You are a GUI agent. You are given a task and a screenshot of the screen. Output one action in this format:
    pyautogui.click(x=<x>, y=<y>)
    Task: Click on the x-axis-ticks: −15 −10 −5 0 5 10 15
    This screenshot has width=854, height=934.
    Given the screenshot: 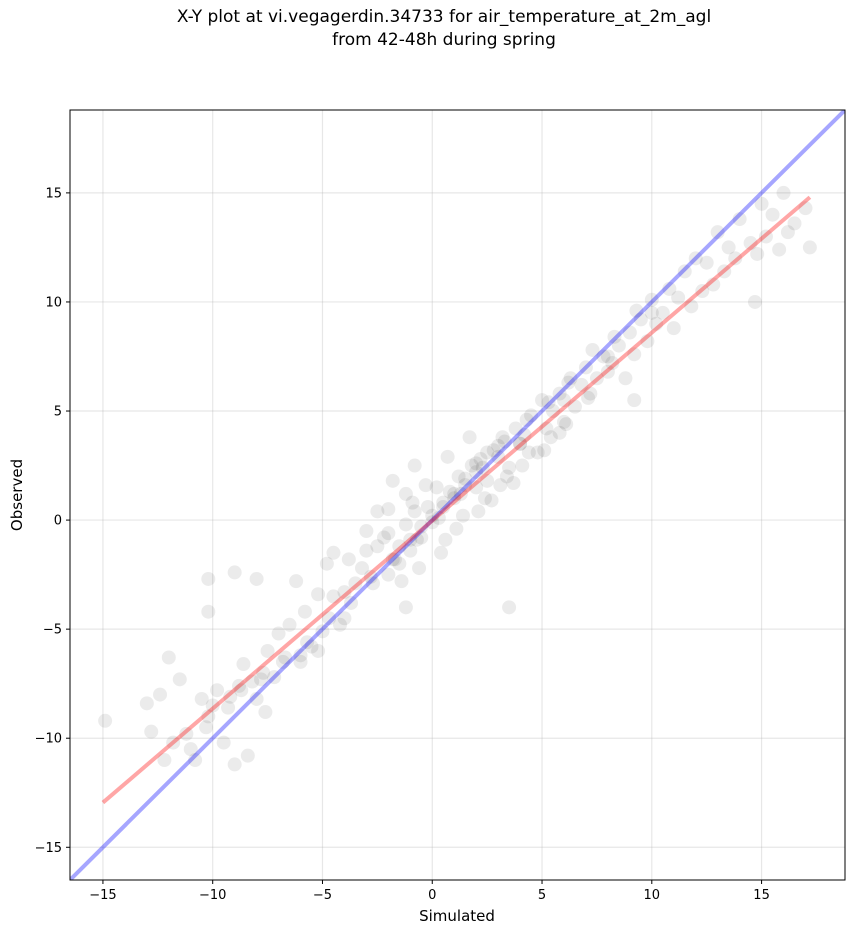 What is the action you would take?
    pyautogui.click(x=429, y=891)
    